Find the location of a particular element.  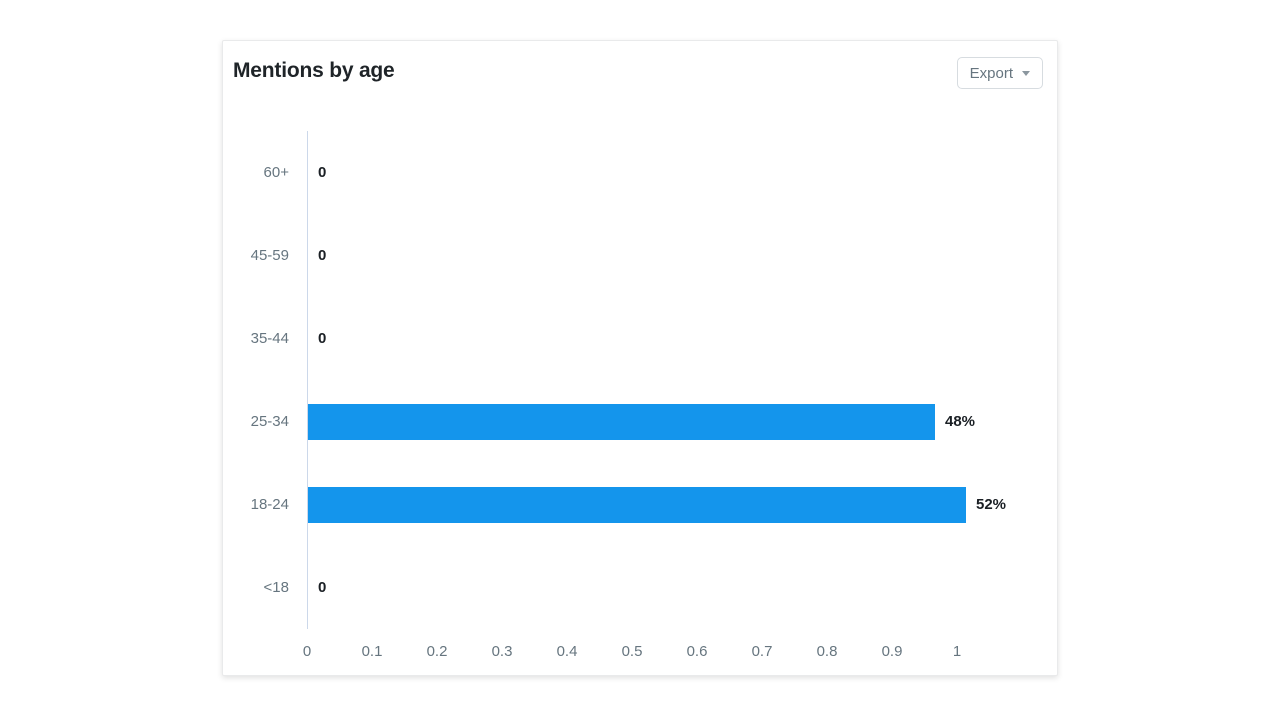

category-label: 45-59 is located at coordinates (269, 255).